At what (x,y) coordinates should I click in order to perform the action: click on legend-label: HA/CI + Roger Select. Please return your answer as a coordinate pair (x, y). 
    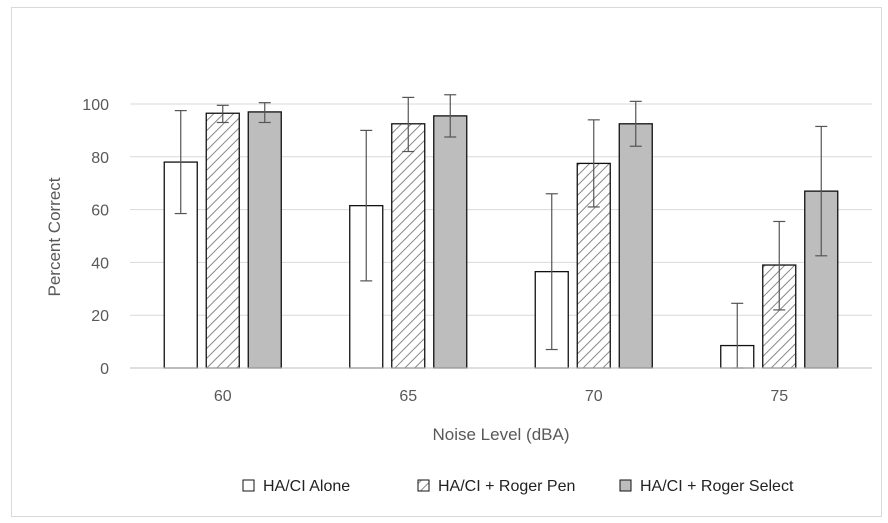
    Looking at the image, I should click on (717, 486).